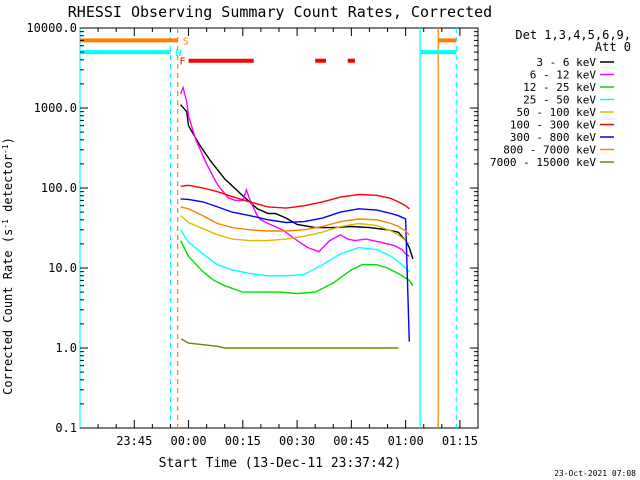 The width and height of the screenshot is (640, 480). I want to click on x-tick-label: 01:00, so click(406, 441).